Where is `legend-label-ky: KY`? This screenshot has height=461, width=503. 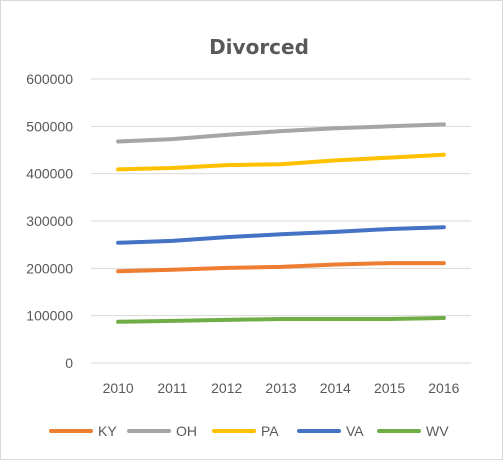
legend-label-ky: KY is located at coordinates (107, 431).